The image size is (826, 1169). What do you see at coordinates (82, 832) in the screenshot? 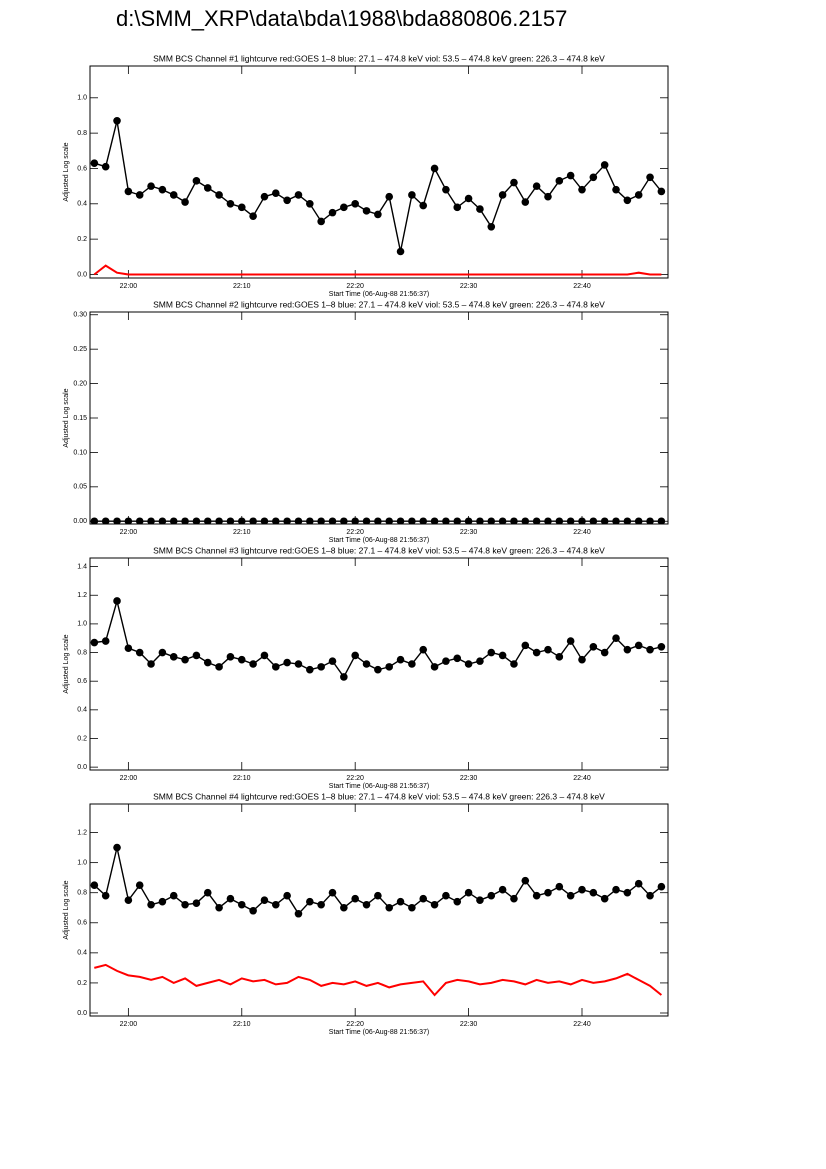
I see `y-tick-label: 1.2` at bounding box center [82, 832].